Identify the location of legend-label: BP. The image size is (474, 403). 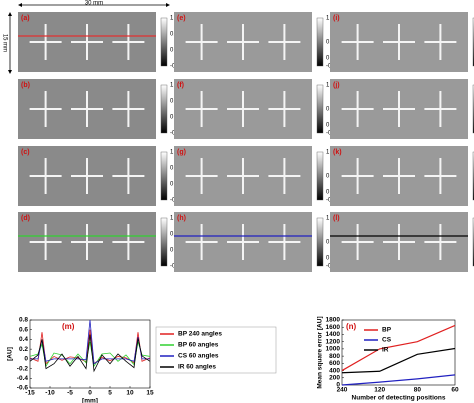
(387, 330).